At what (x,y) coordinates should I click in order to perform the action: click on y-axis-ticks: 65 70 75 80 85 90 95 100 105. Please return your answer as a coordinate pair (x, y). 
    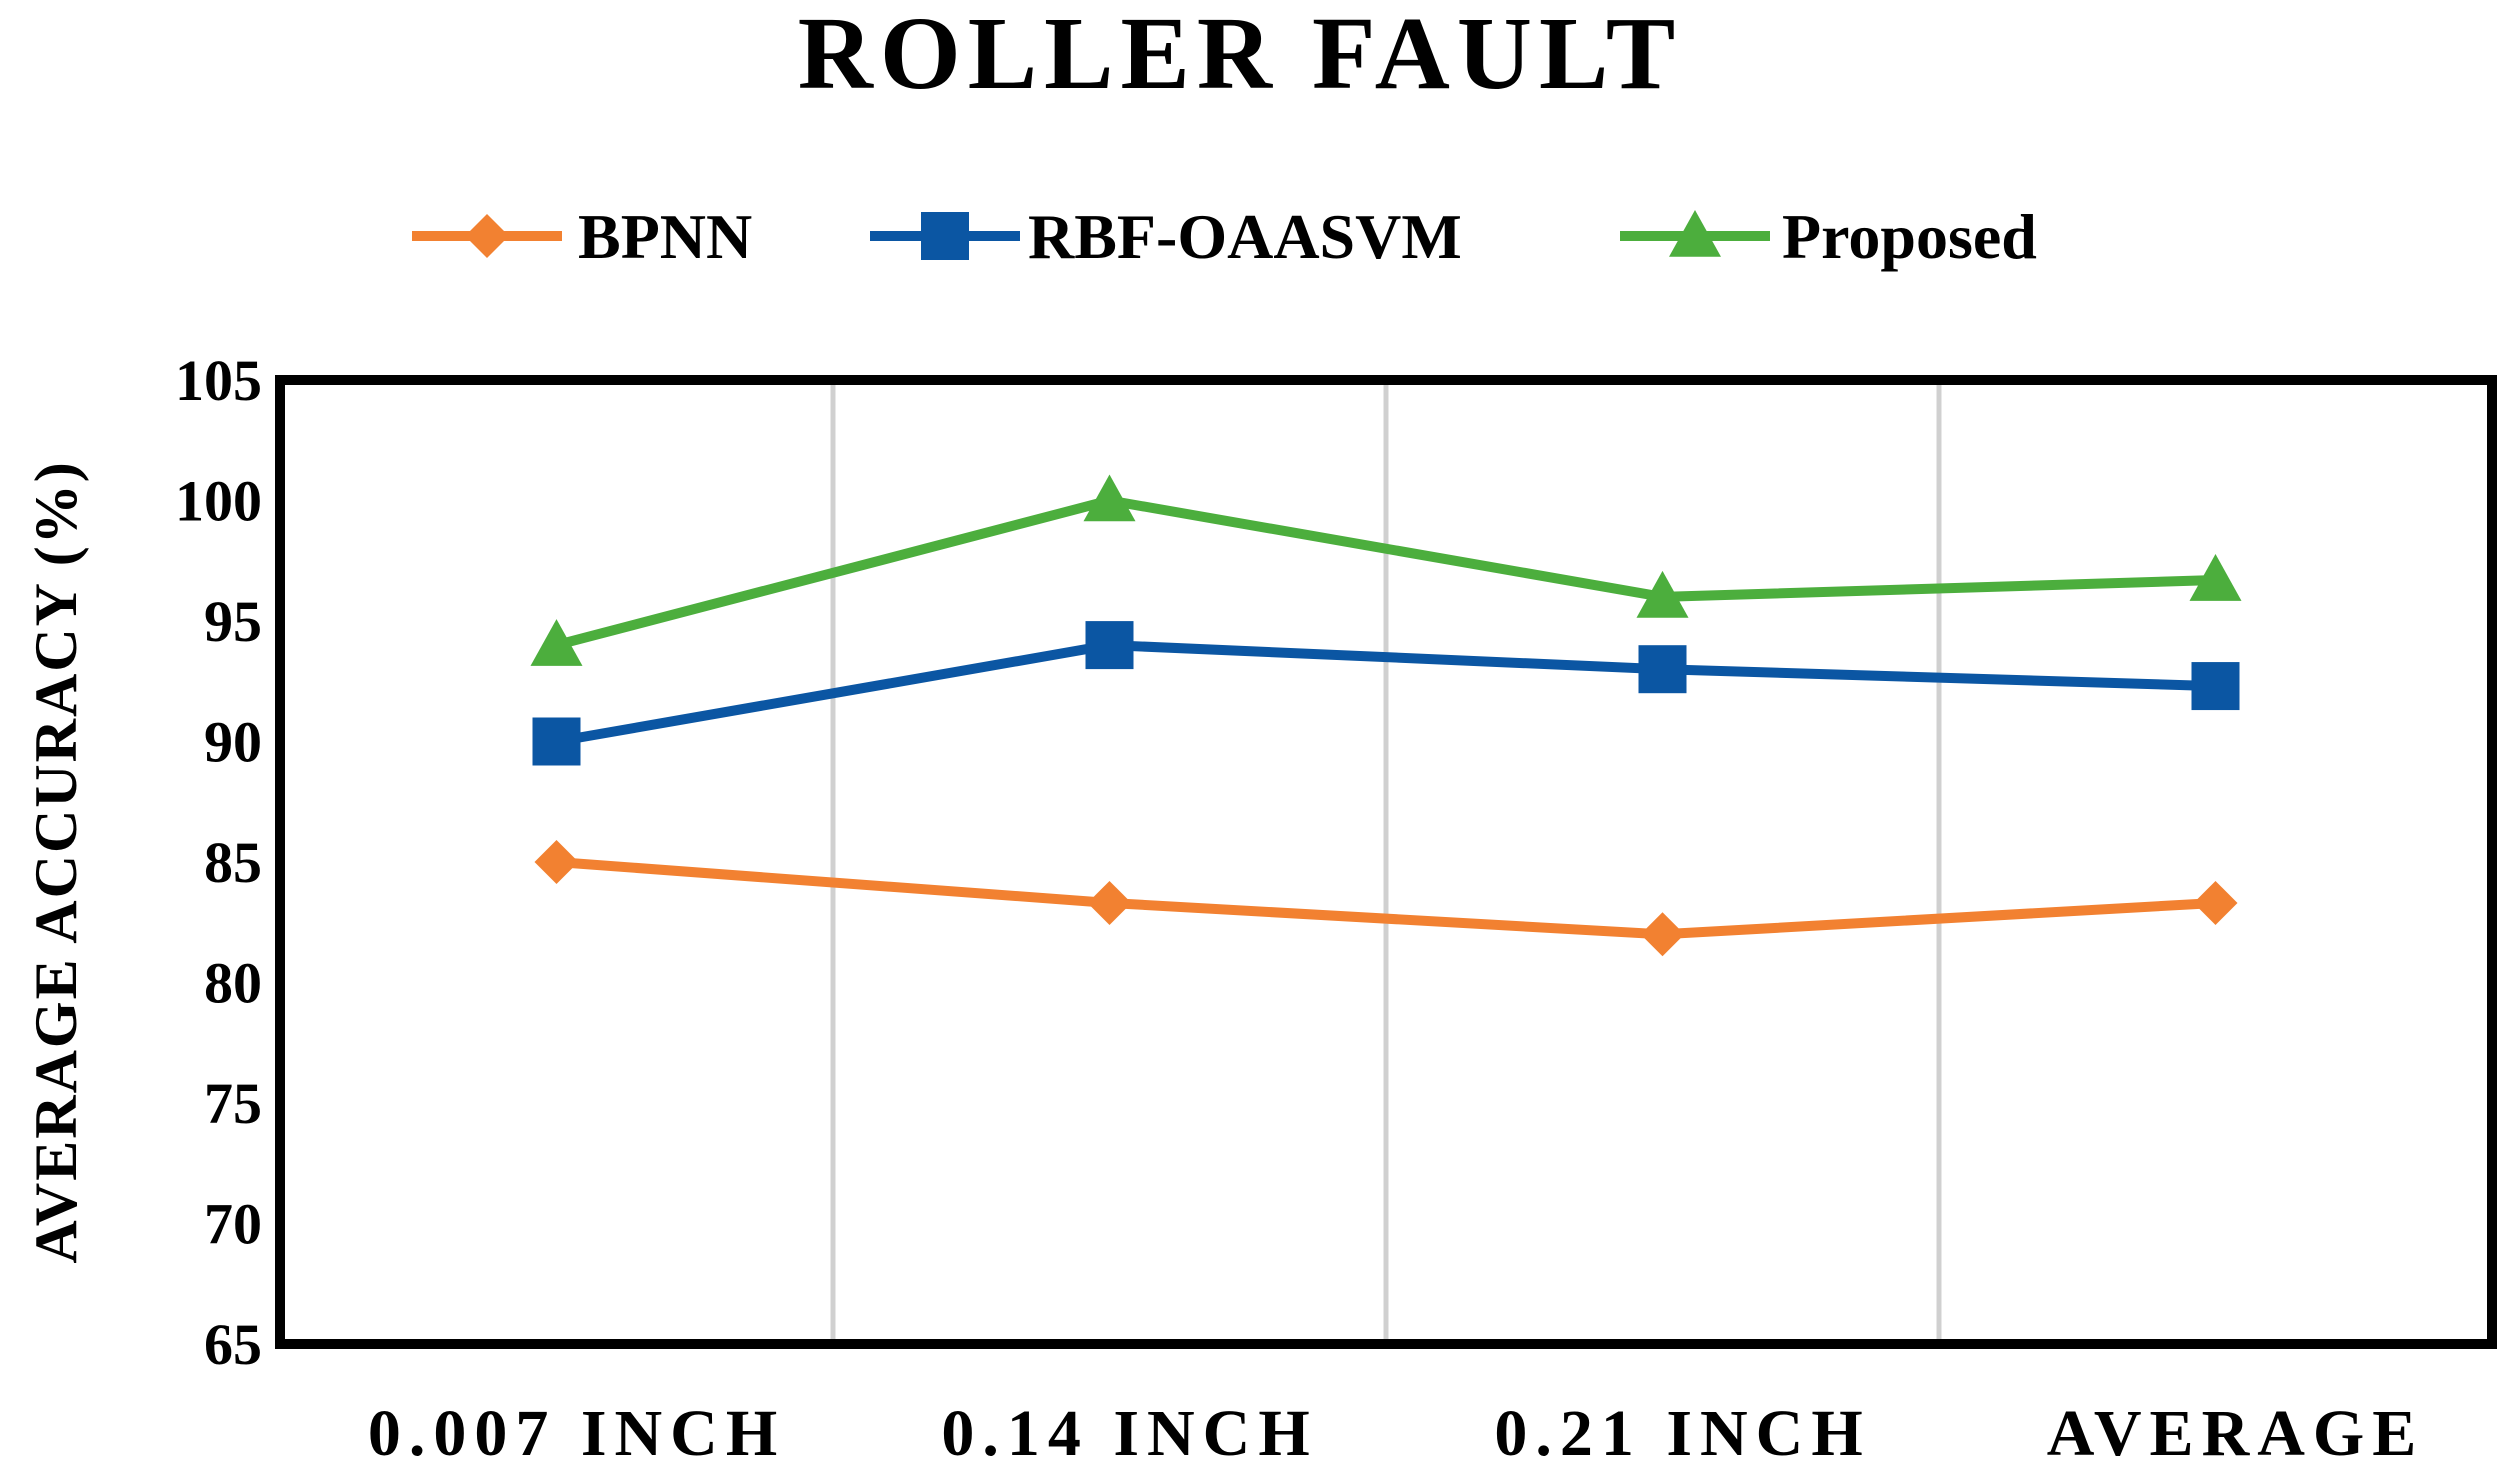
    Looking at the image, I should click on (218, 862).